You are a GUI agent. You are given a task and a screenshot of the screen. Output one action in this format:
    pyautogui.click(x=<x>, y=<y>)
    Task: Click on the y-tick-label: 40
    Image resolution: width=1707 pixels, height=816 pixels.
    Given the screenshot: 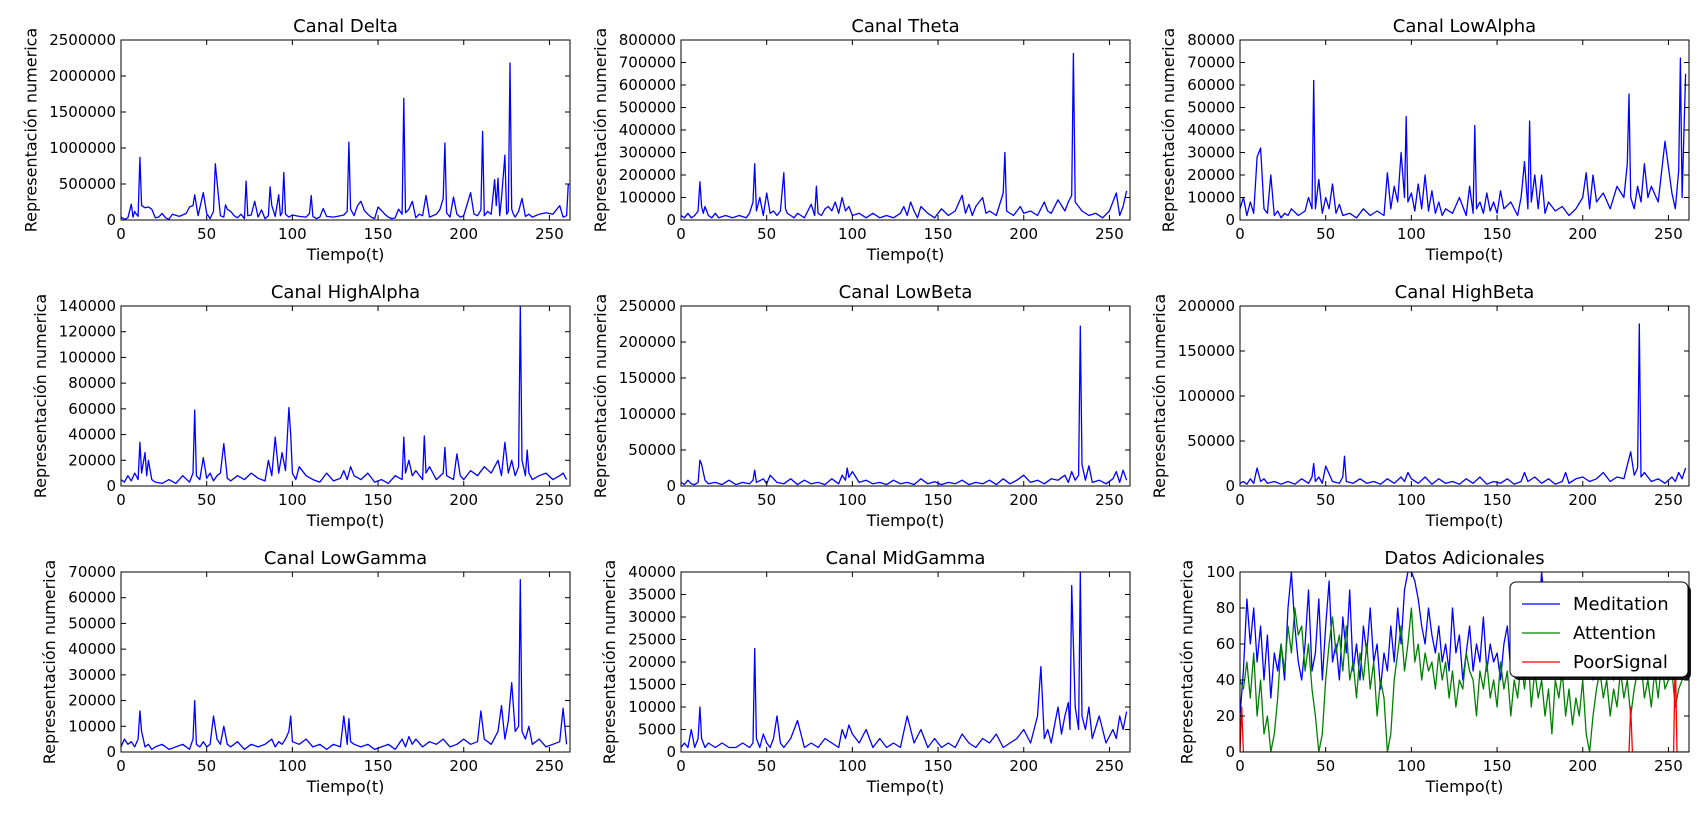 What is the action you would take?
    pyautogui.click(x=1225, y=680)
    